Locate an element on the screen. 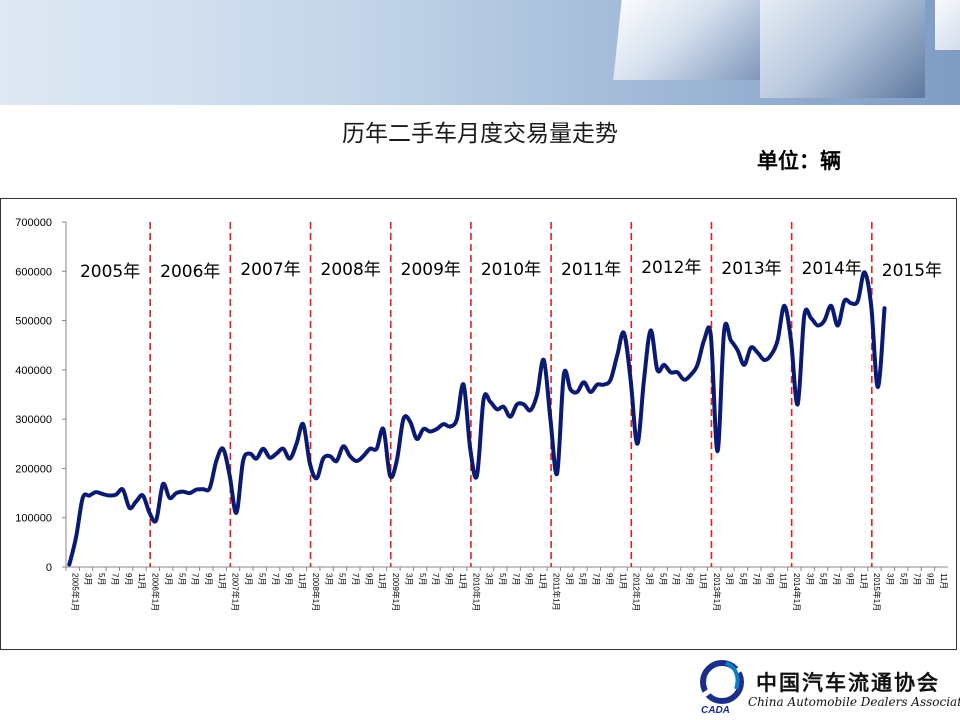 The width and height of the screenshot is (960, 720). cada-logo-icon: CADA is located at coordinates (722, 687).